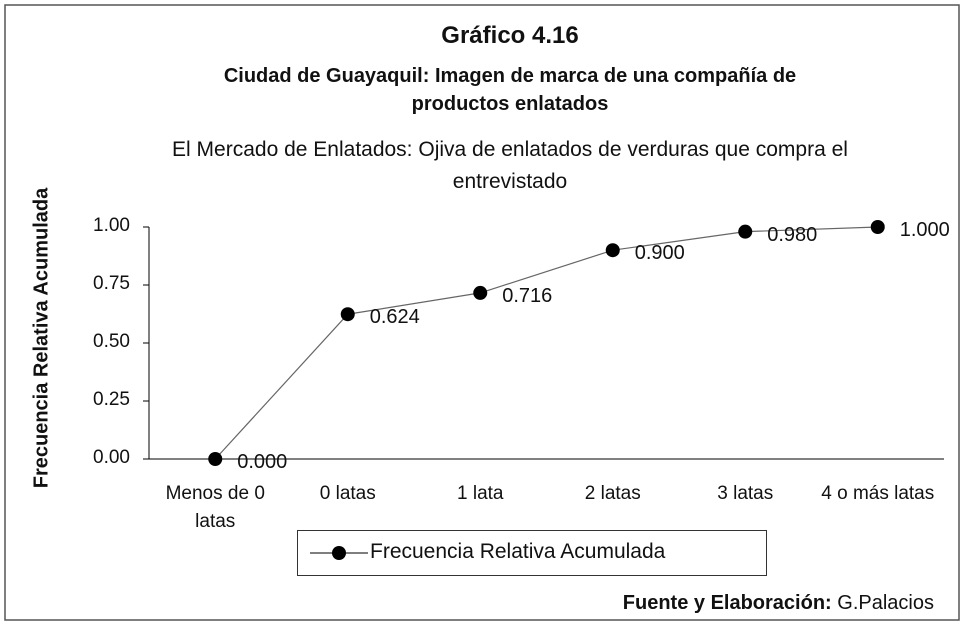  I want to click on value-label: 1.000, so click(924, 230).